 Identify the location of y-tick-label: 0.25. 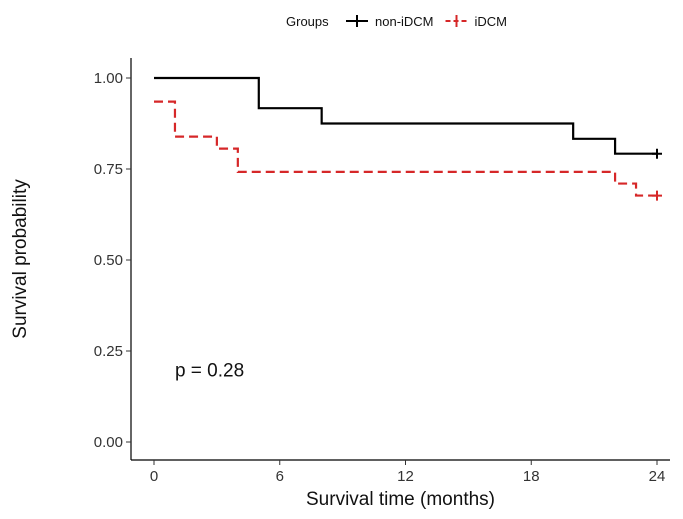
(108, 351).